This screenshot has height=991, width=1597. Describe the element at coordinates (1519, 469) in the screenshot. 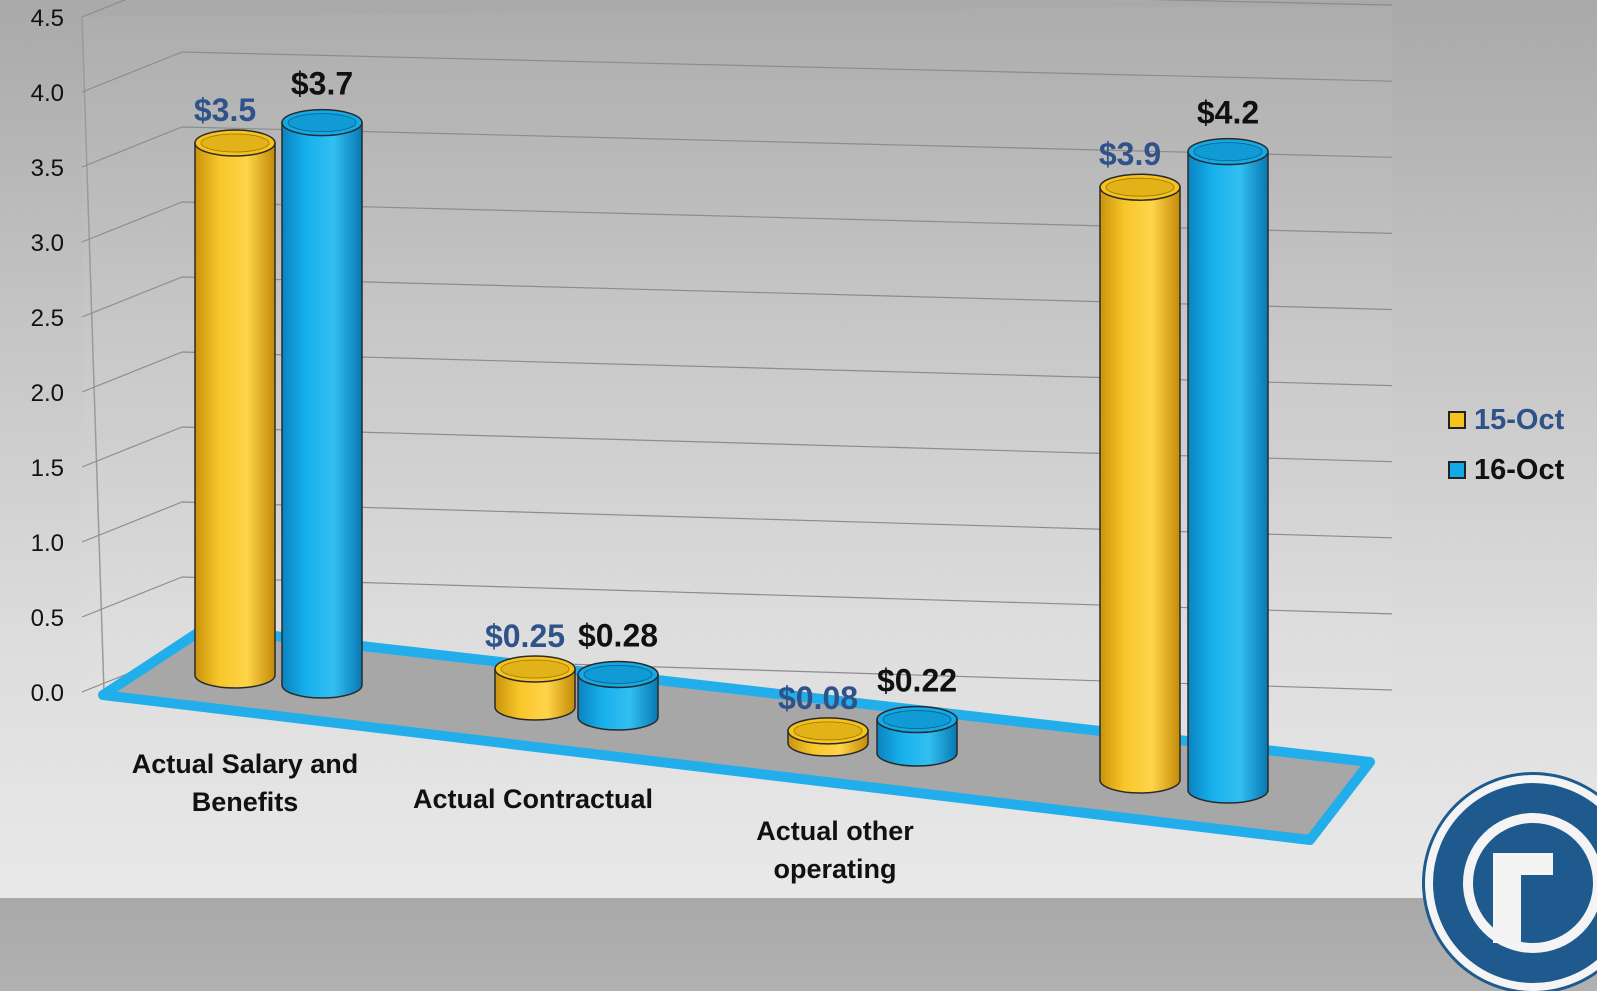

I see `legend-label-16-oct: 16-Oct` at that location.